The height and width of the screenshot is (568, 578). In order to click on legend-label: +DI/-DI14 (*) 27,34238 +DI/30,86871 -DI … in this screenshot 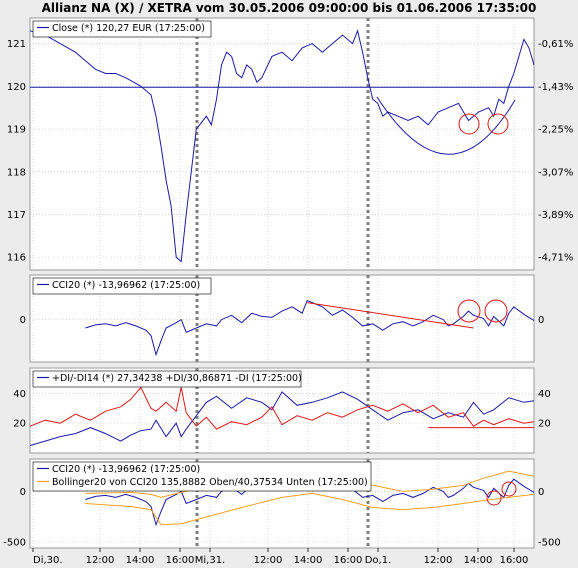, I will do `click(177, 378)`.